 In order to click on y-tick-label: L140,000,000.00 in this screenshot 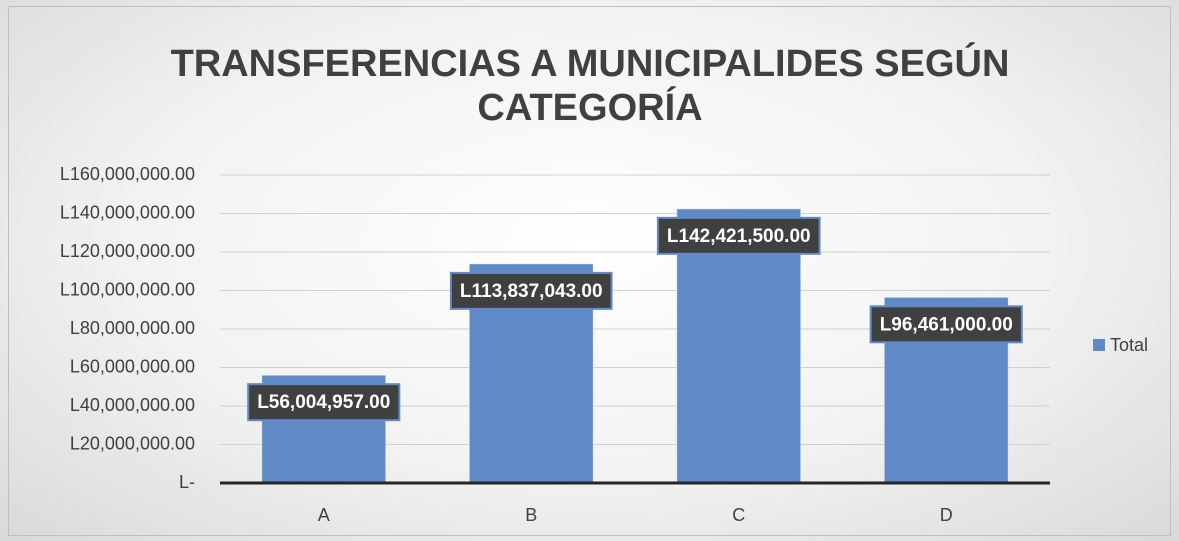, I will do `click(127, 212)`.